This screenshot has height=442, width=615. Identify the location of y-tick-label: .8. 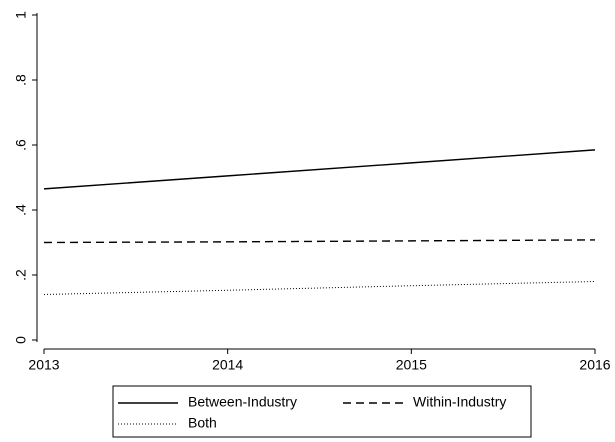
(21, 80).